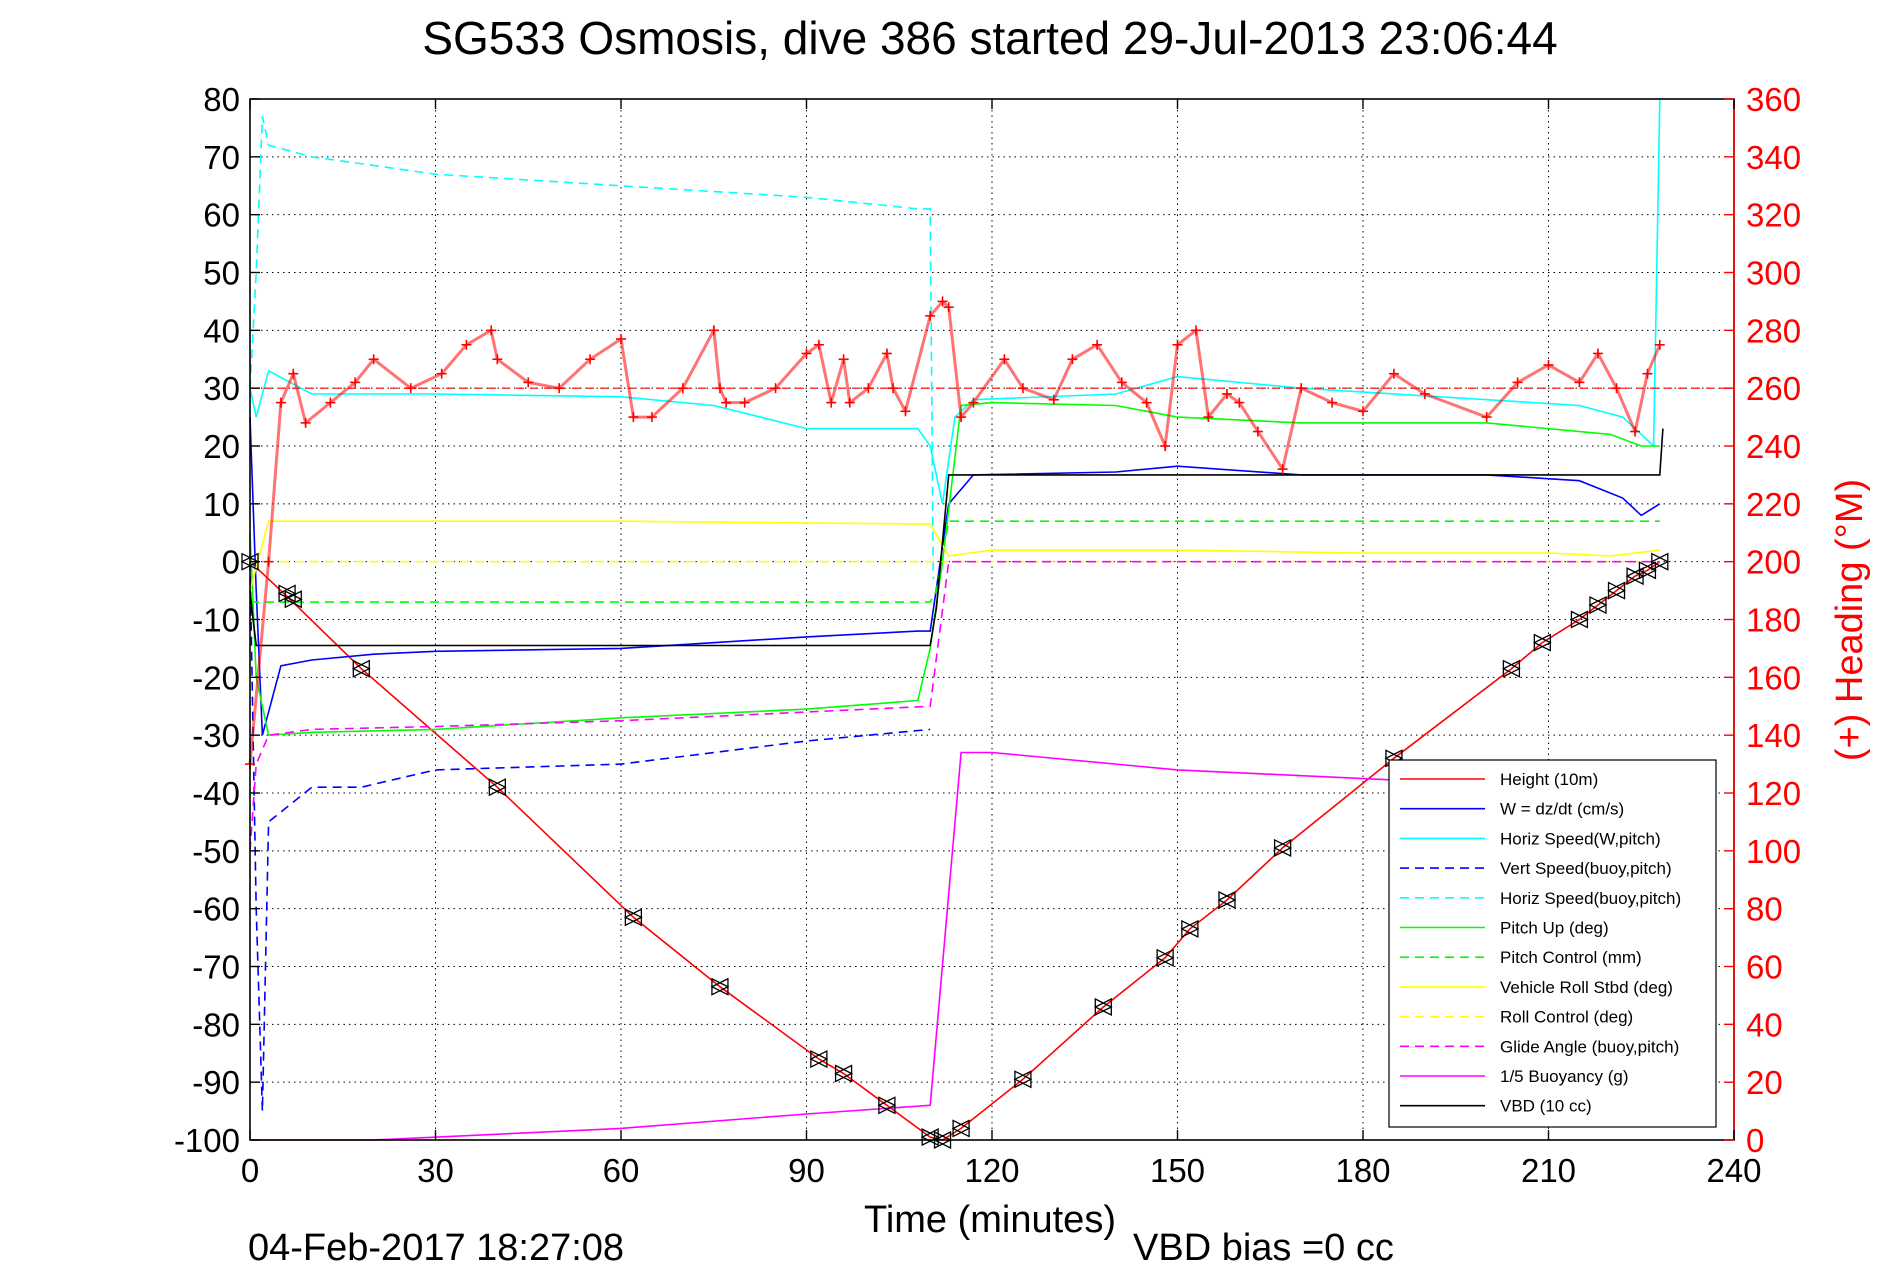 This screenshot has height=1267, width=1891. What do you see at coordinates (990, 1220) in the screenshot?
I see `x-axis-label: Time (minutes)` at bounding box center [990, 1220].